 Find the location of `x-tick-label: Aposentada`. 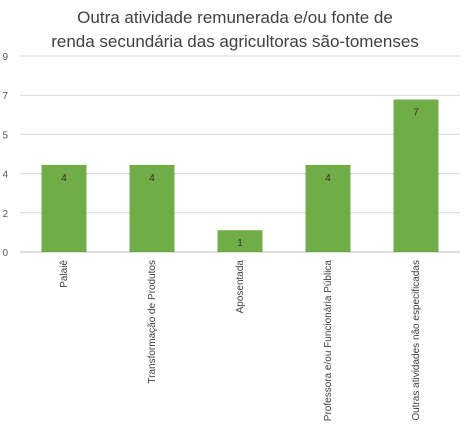

x-tick-label: Aposentada is located at coordinates (240, 287).